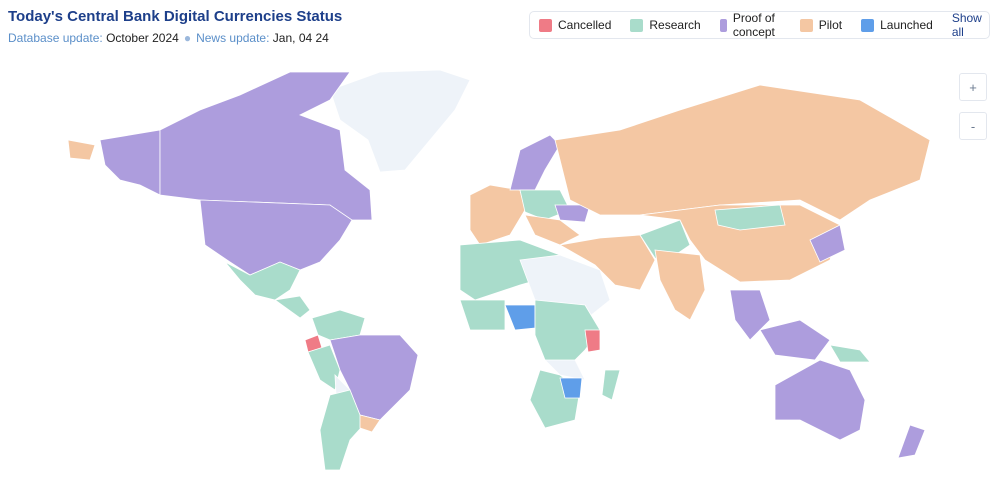  I want to click on legend-item: Launched, so click(897, 25).